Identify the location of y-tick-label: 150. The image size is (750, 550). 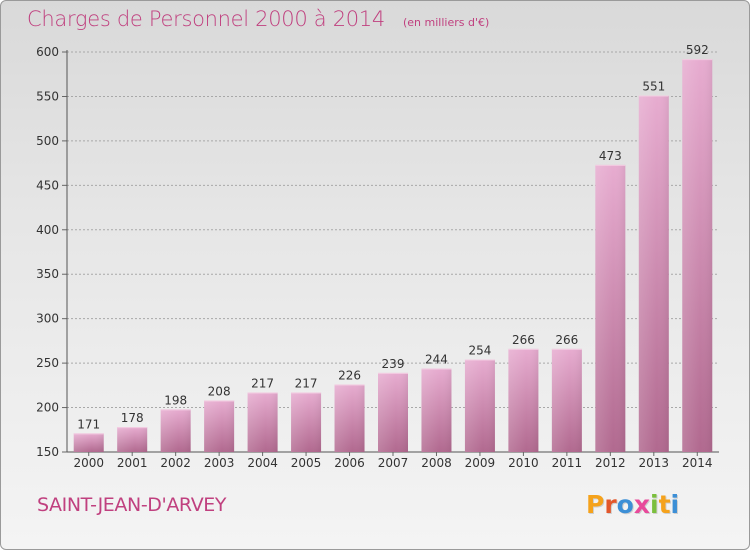
(47, 452).